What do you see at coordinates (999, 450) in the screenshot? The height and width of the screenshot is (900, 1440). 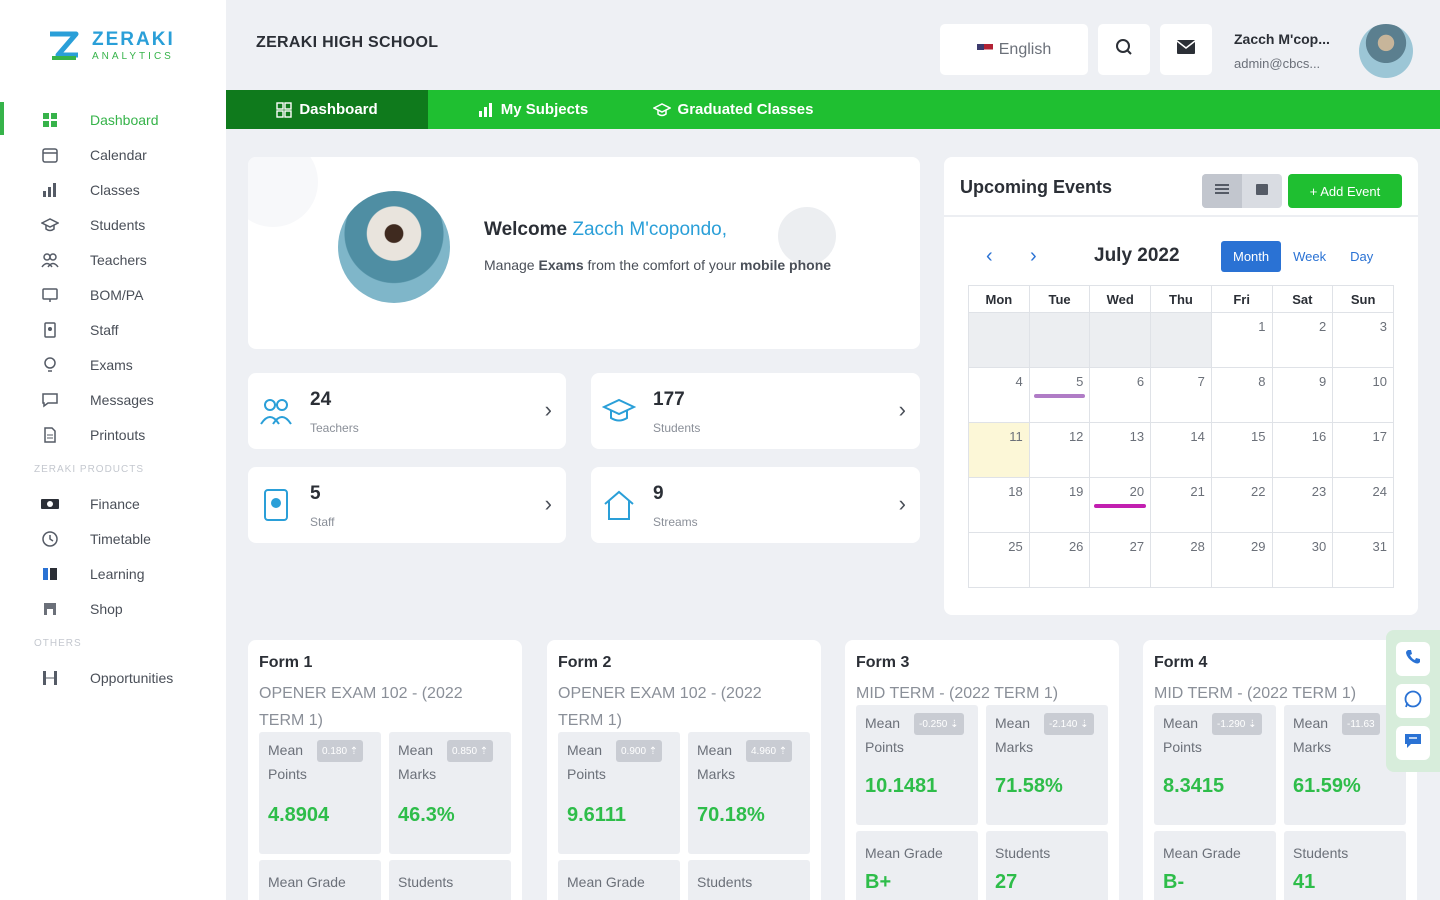 I see `calendar-day-cell: 11` at bounding box center [999, 450].